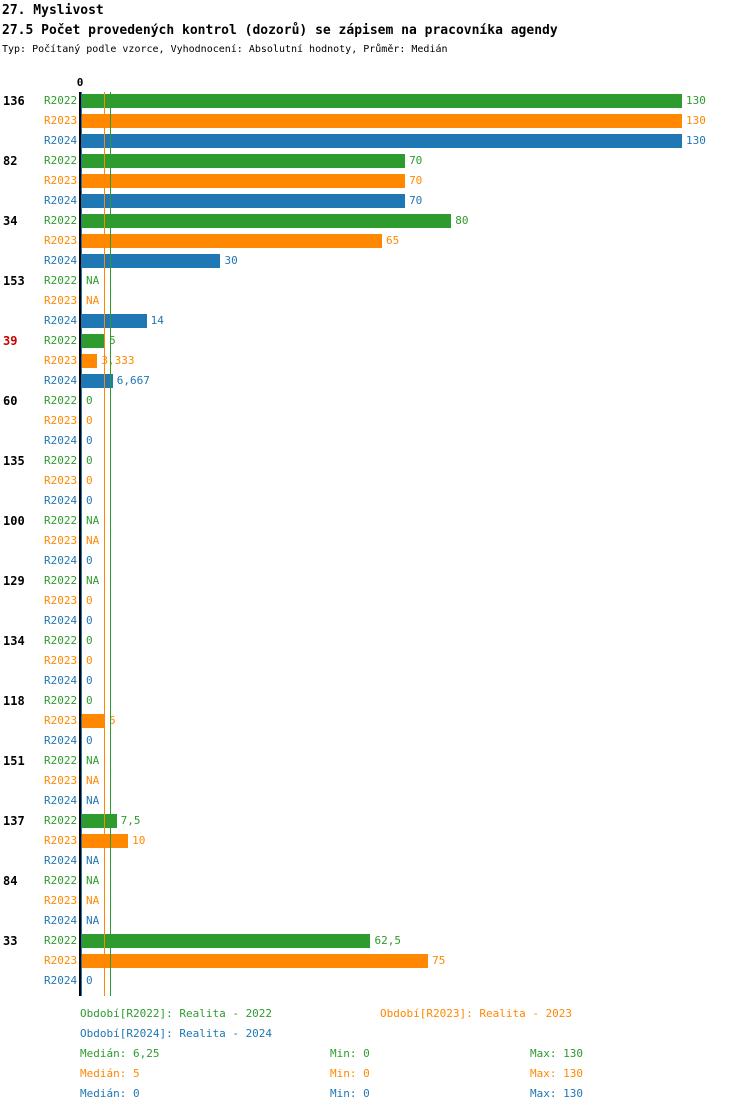 The height and width of the screenshot is (1112, 750). What do you see at coordinates (110, 544) in the screenshot?
I see `median-line-r2022` at bounding box center [110, 544].